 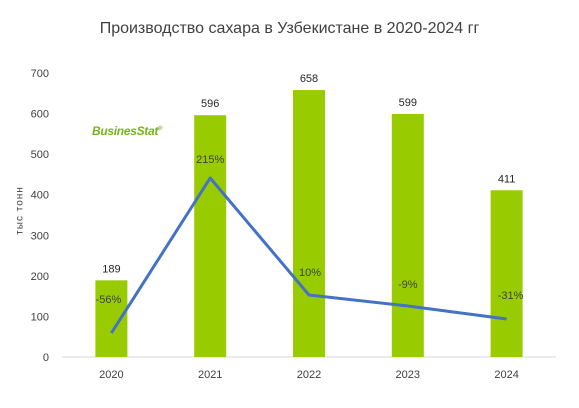 What do you see at coordinates (210, 104) in the screenshot?
I see `bar-value-label: 596` at bounding box center [210, 104].